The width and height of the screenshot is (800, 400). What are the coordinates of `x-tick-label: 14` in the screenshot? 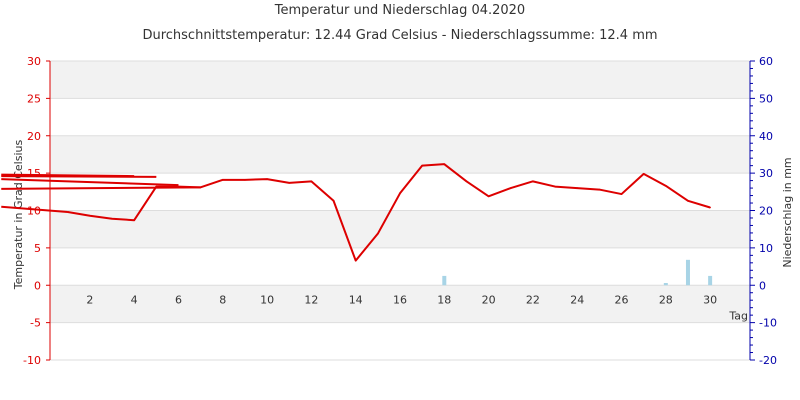 It's located at (356, 299).